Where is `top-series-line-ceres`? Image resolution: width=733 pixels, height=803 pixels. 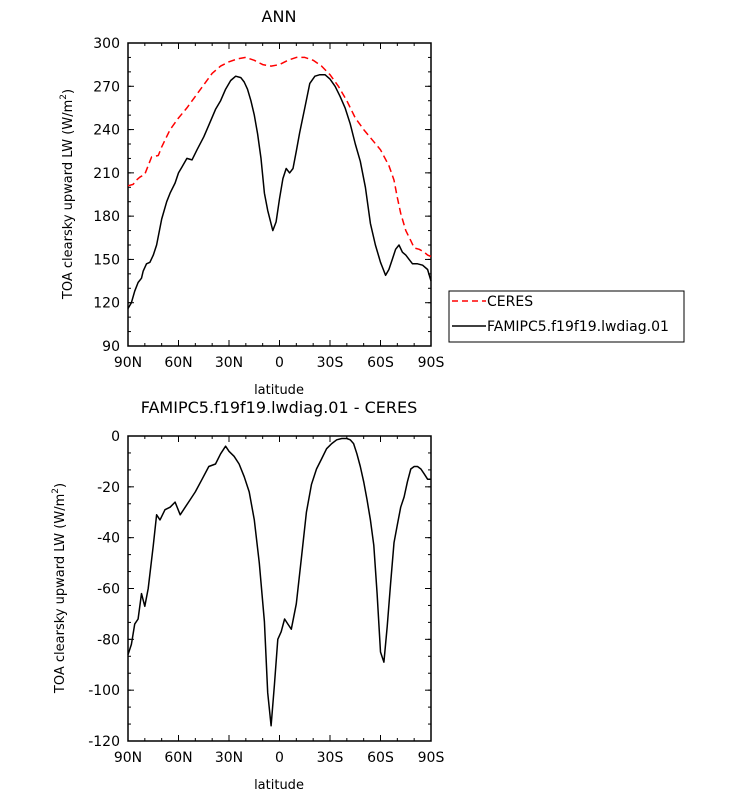
top-series-line-ceres is located at coordinates (279, 157).